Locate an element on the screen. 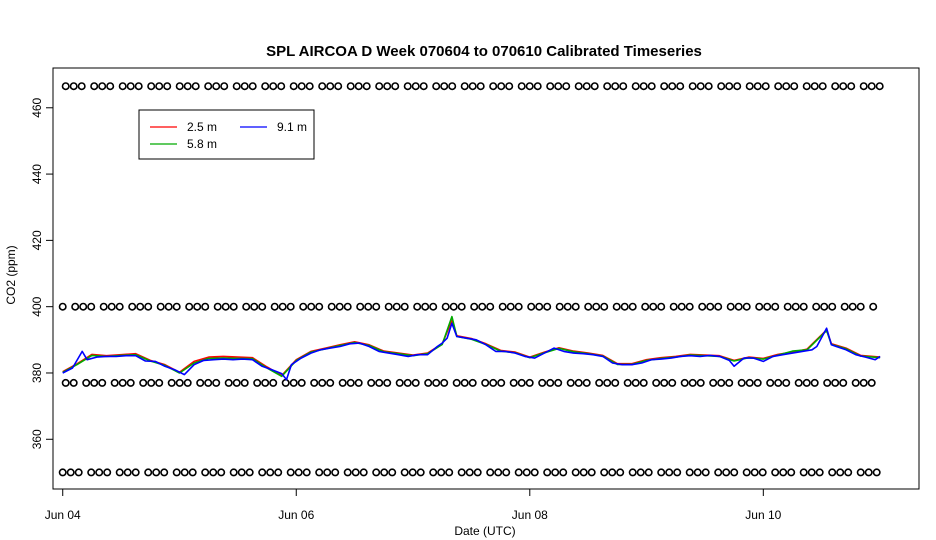  y-tick-label: 440 is located at coordinates (37, 174).